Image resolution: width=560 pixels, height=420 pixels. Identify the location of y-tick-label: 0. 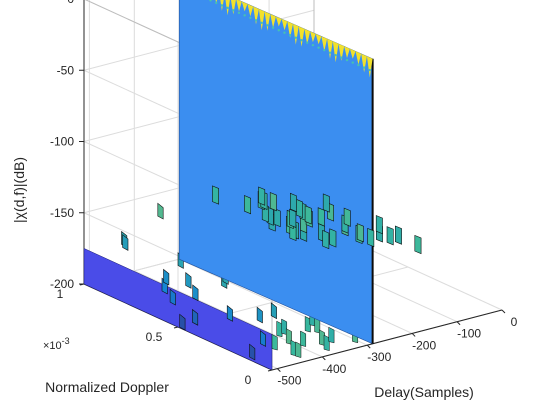
(248, 380).